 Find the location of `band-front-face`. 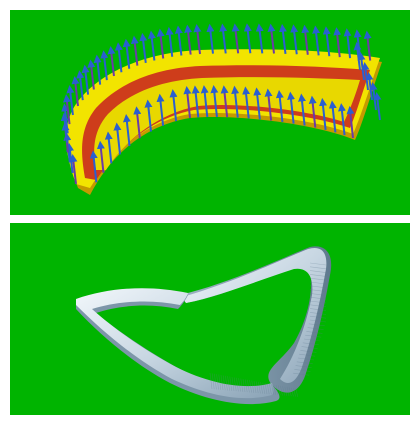

band-front-face is located at coordinates (175, 343).